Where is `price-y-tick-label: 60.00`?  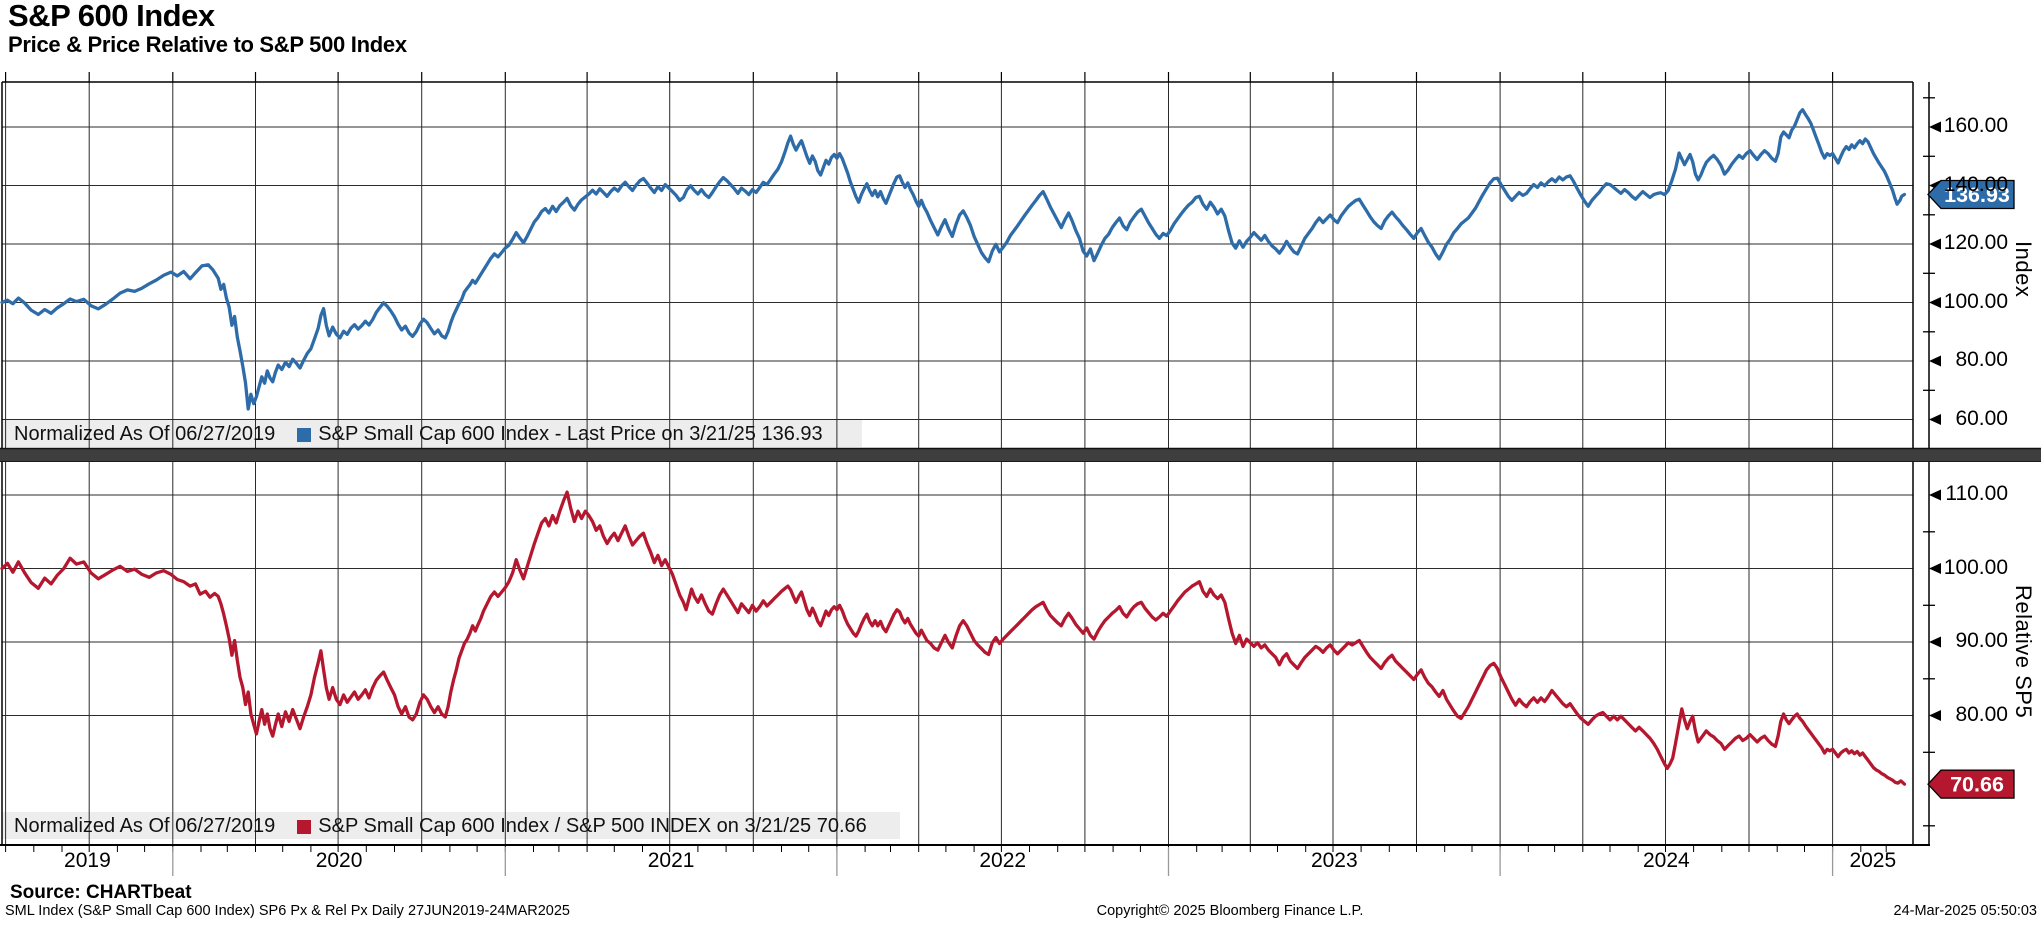
price-y-tick-label: 60.00 is located at coordinates (1981, 418).